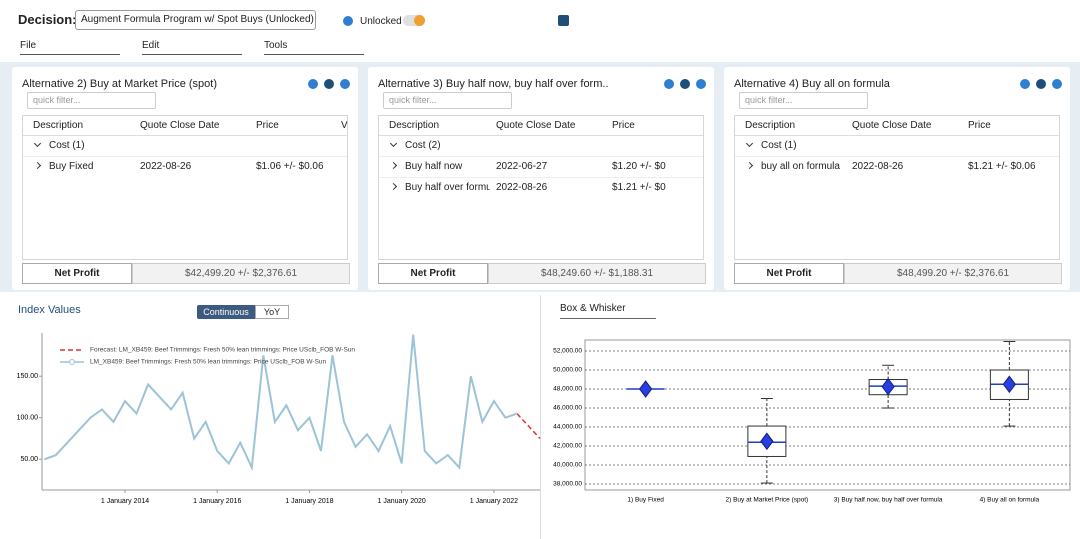  What do you see at coordinates (241, 273) in the screenshot?
I see `net-profit-value: $42,499.20 +/- $2,376.61` at bounding box center [241, 273].